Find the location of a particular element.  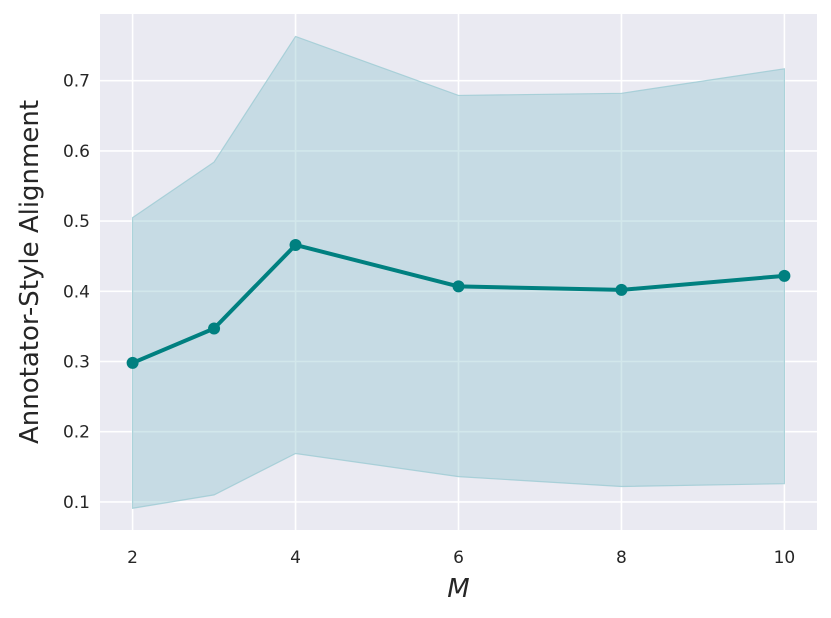

y-axis-title: Annotator-Style Alignment is located at coordinates (30, 272).